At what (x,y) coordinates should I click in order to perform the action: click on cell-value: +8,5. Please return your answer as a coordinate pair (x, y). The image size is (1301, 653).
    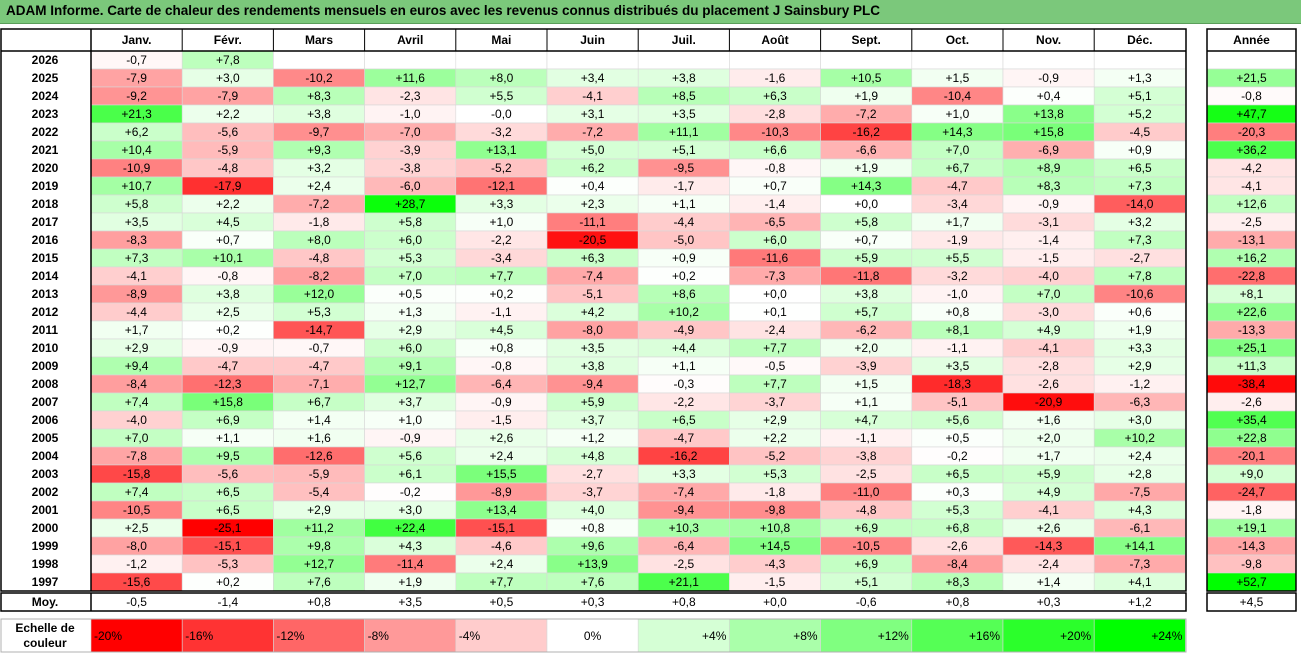
    Looking at the image, I should click on (684, 96).